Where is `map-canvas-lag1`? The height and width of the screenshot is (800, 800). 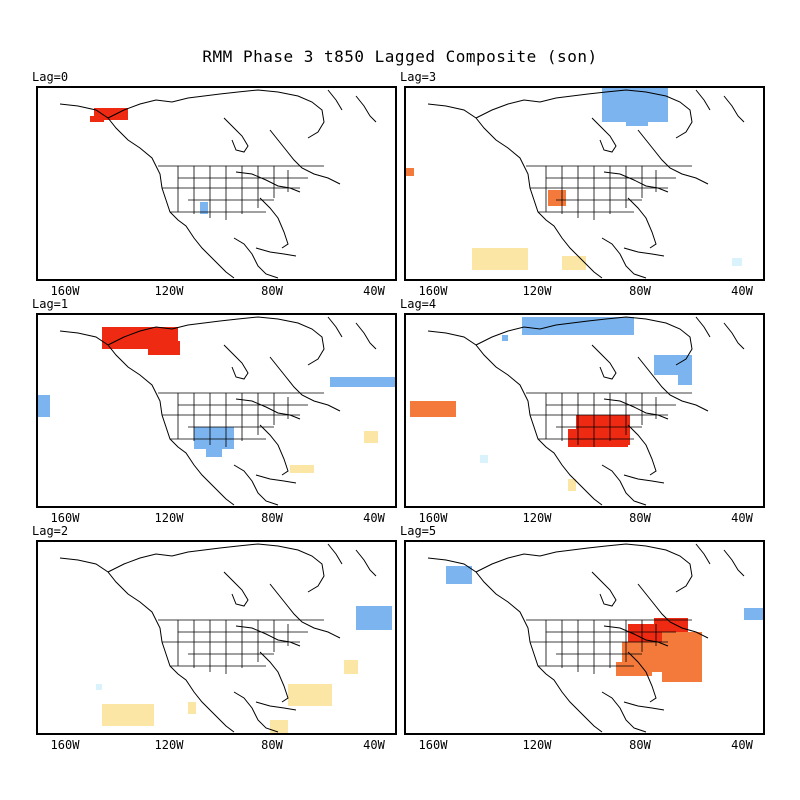
map-canvas-lag1 is located at coordinates (216, 411).